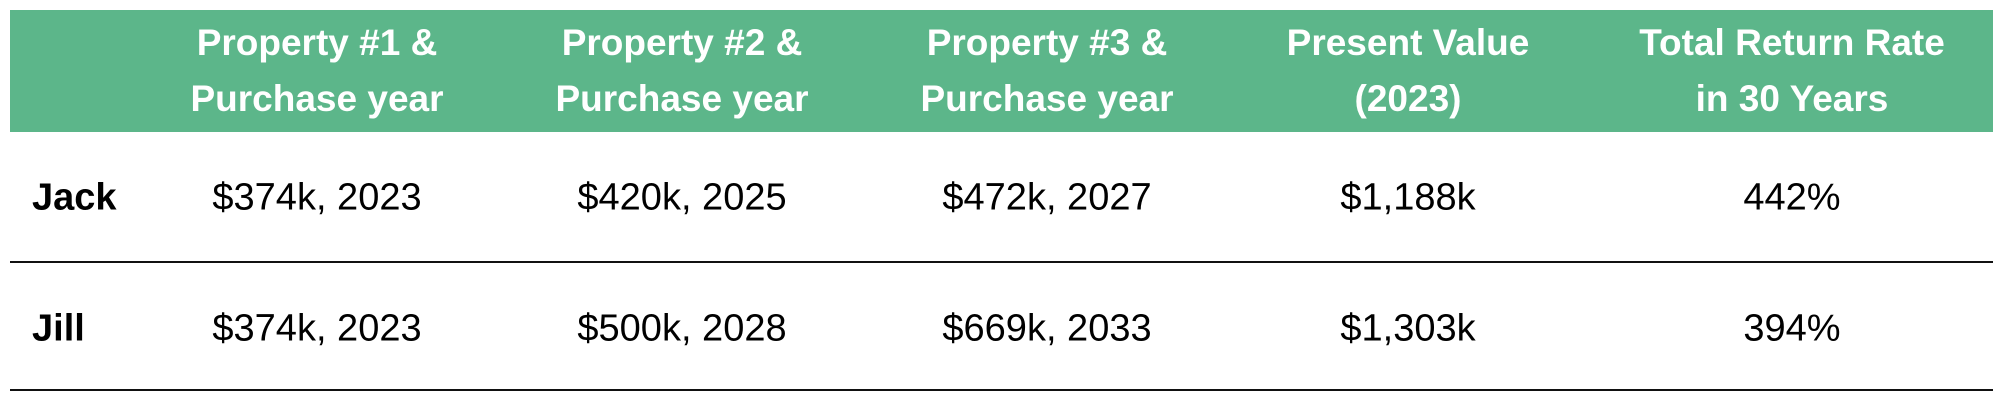 This screenshot has width=2000, height=402. What do you see at coordinates (1047, 42) in the screenshot?
I see `header-line: Property #3 &` at bounding box center [1047, 42].